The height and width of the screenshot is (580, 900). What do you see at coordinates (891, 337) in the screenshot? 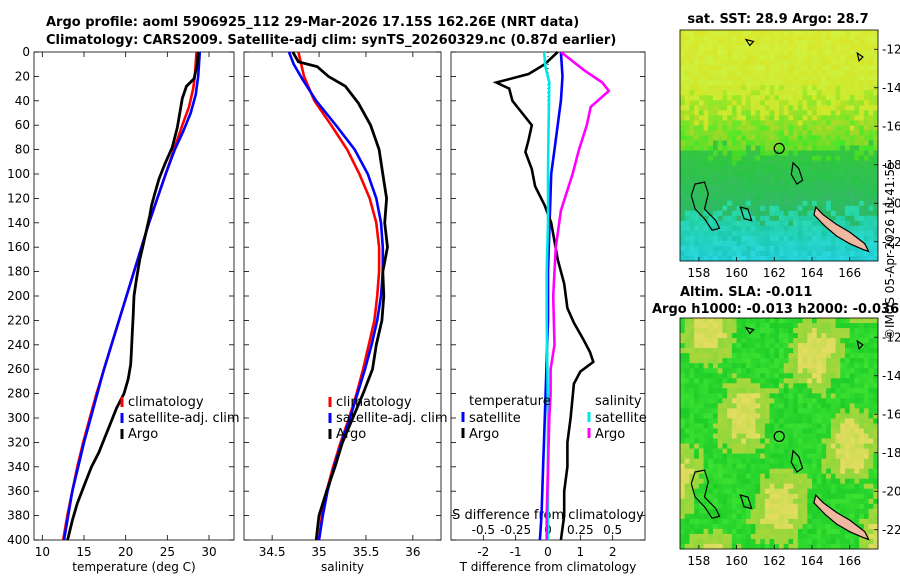
I see `map-ytick-label: -12` at bounding box center [891, 337].